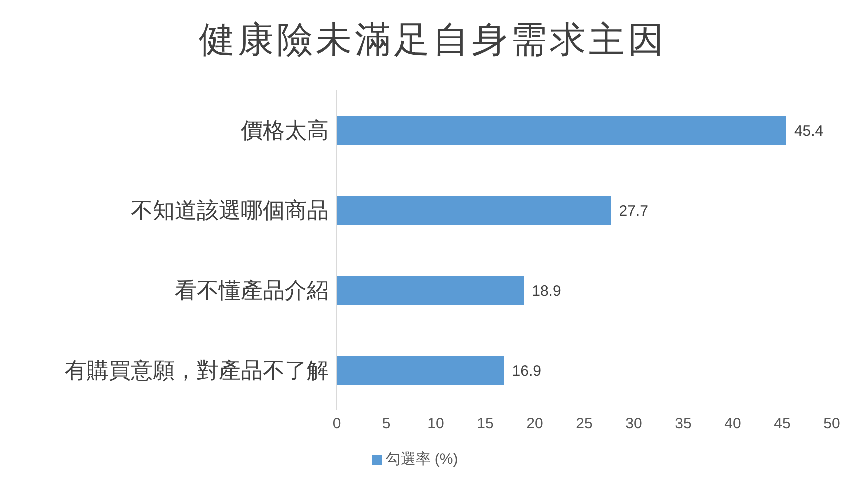  What do you see at coordinates (535, 424) in the screenshot?
I see `x-tick-label: 20` at bounding box center [535, 424].